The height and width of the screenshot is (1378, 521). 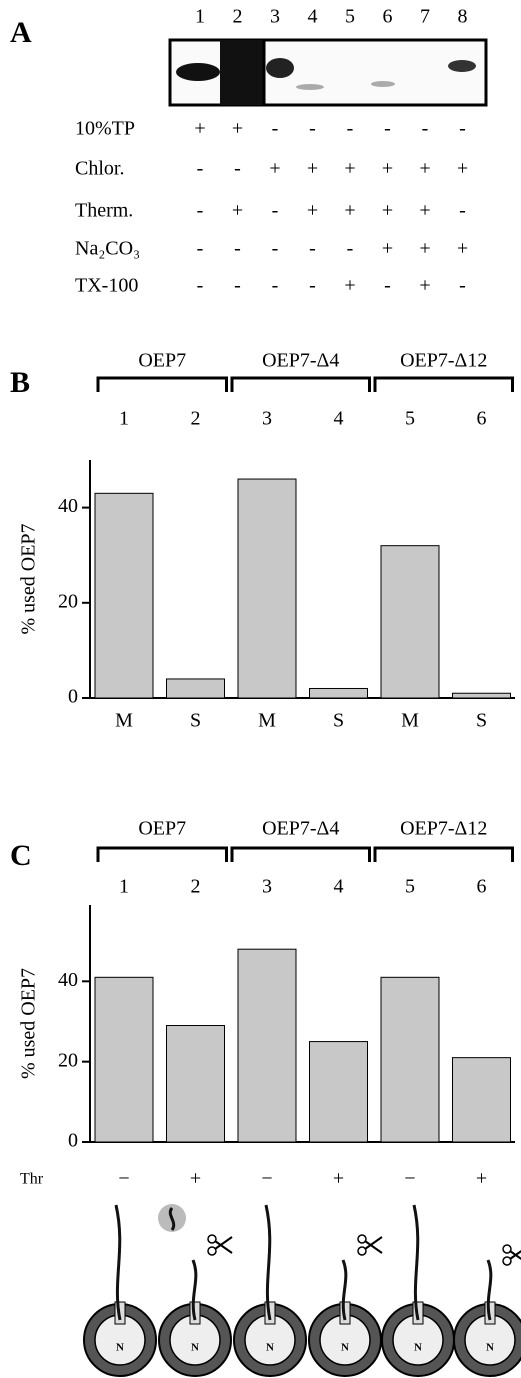 What do you see at coordinates (21, 32) in the screenshot?
I see `panel-label: A` at bounding box center [21, 32].